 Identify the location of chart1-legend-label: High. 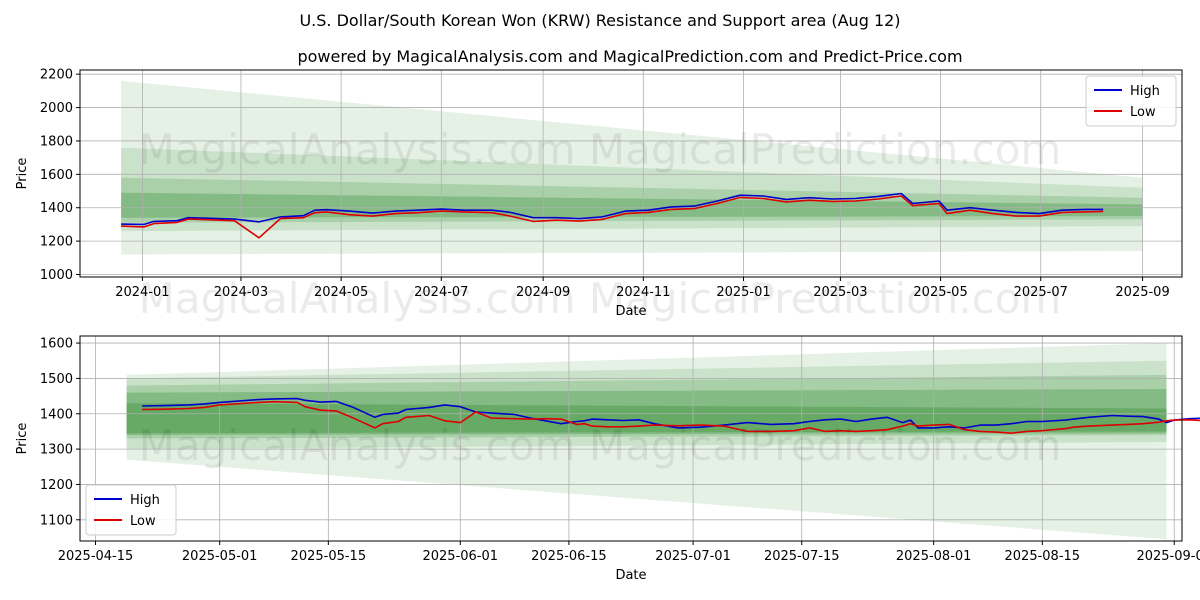
(145, 500).